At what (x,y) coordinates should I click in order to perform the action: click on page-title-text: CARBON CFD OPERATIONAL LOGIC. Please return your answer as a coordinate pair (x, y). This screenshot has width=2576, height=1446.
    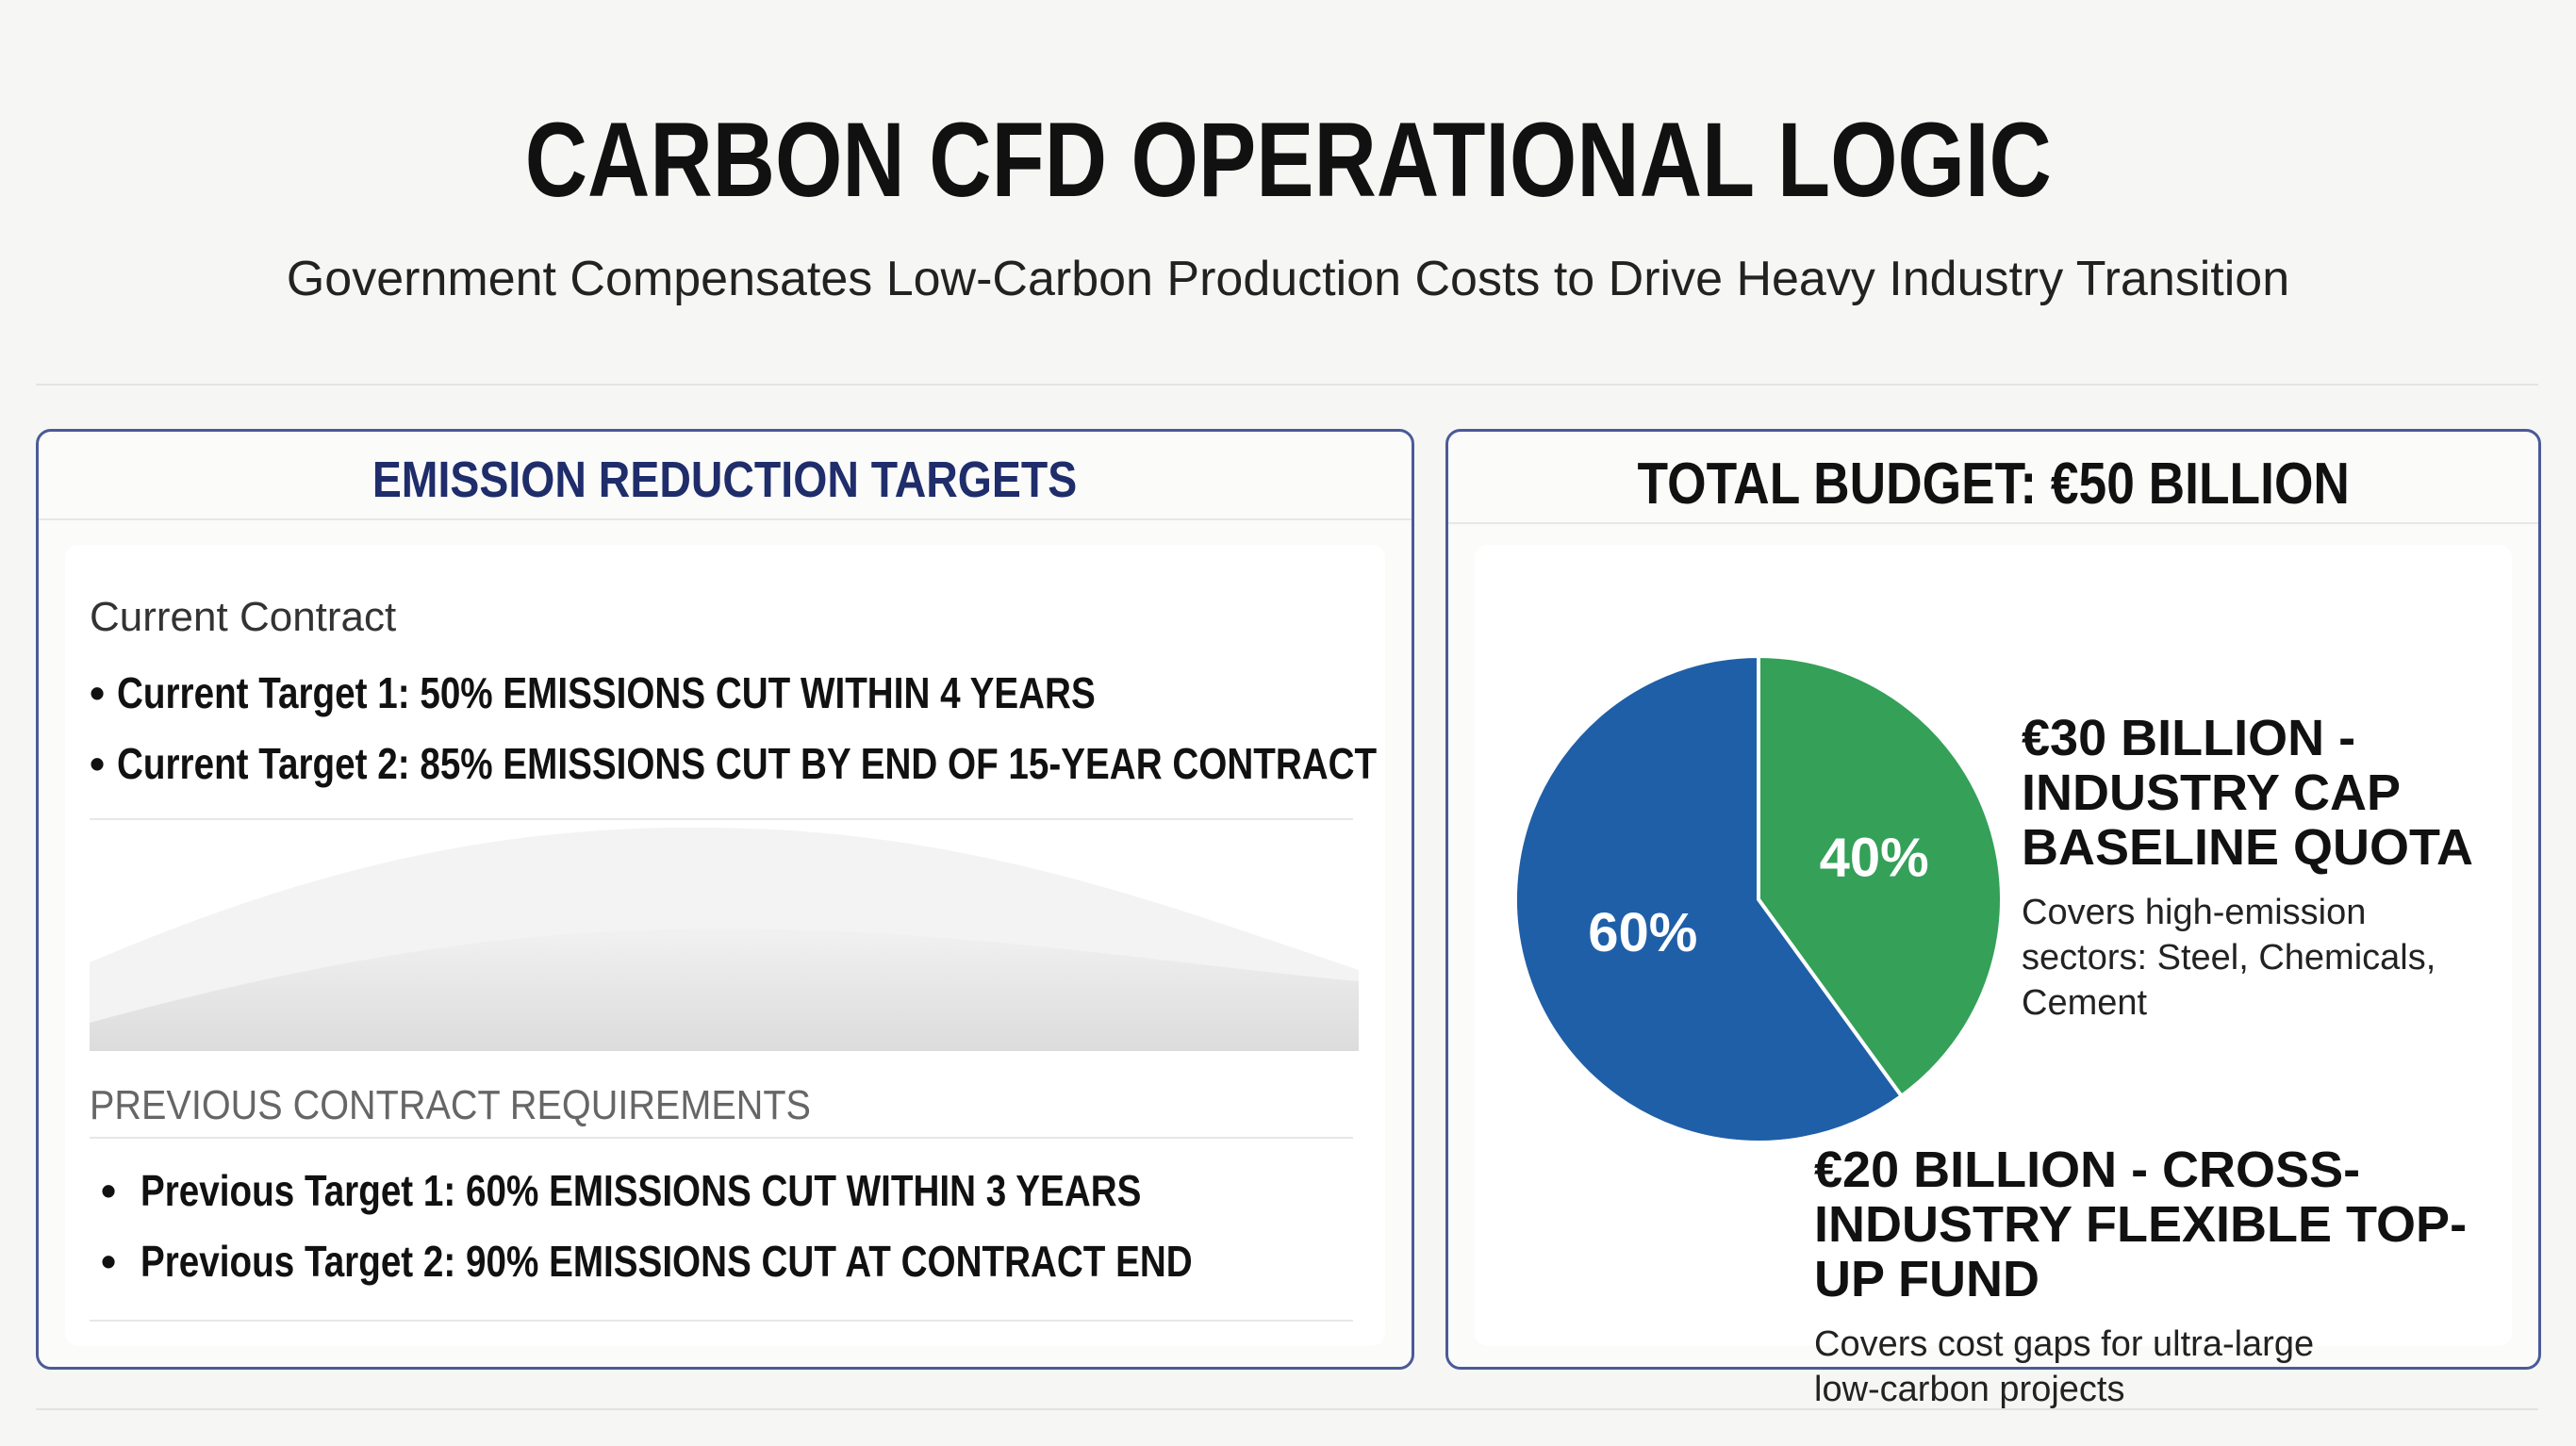
    Looking at the image, I should click on (1288, 160).